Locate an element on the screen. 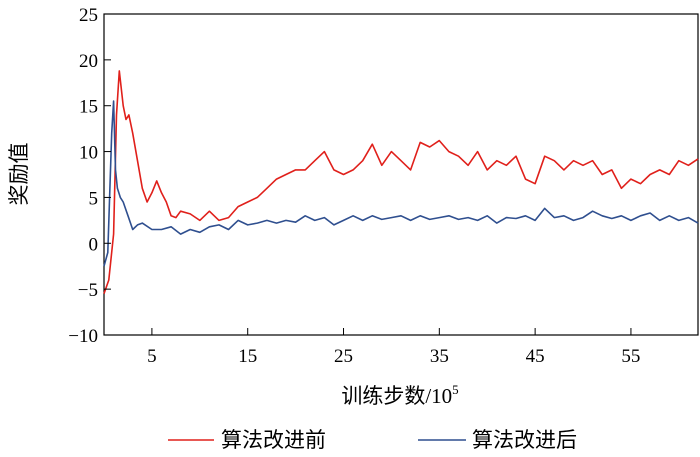  y-tick-label: 25 is located at coordinates (88, 15).